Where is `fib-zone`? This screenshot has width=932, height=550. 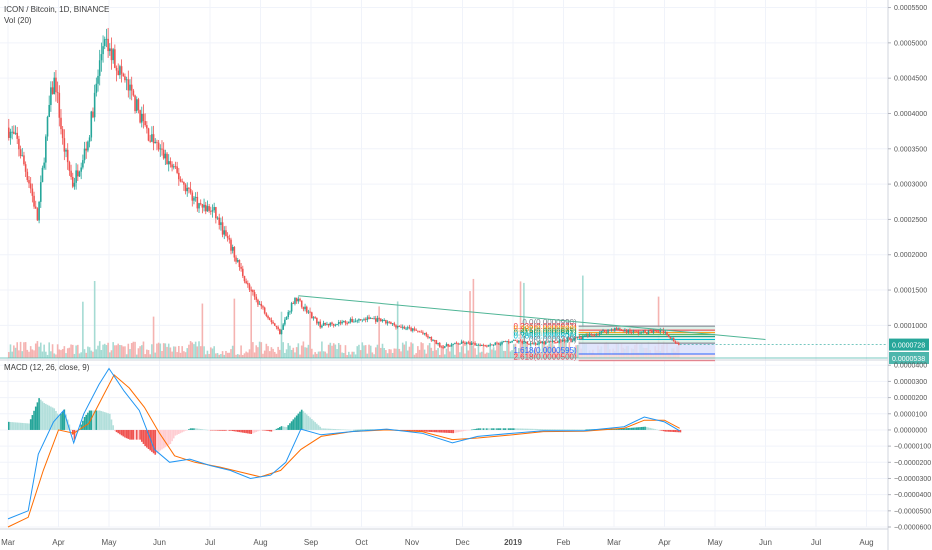
fib-zone is located at coordinates (646, 357).